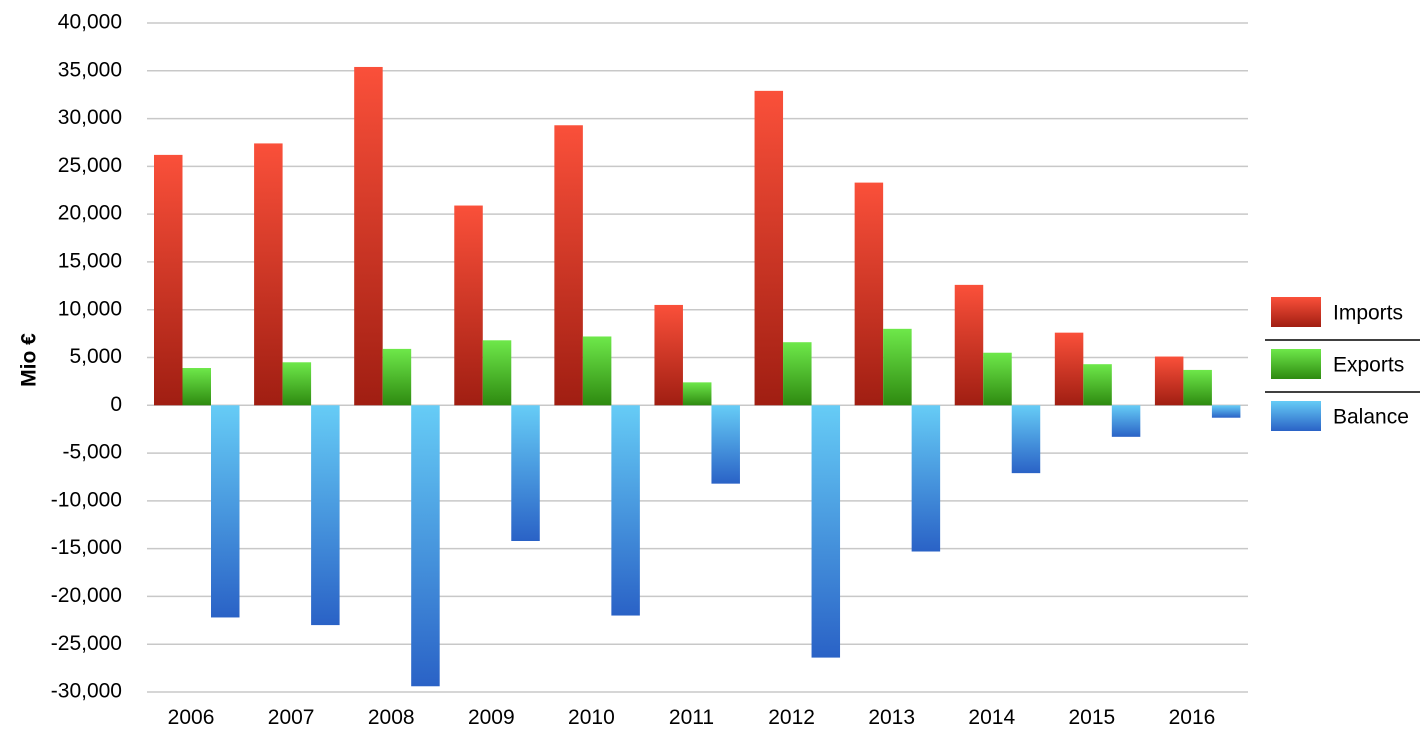 Image resolution: width=1422 pixels, height=735 pixels. I want to click on bar-exports-2015, so click(1097, 385).